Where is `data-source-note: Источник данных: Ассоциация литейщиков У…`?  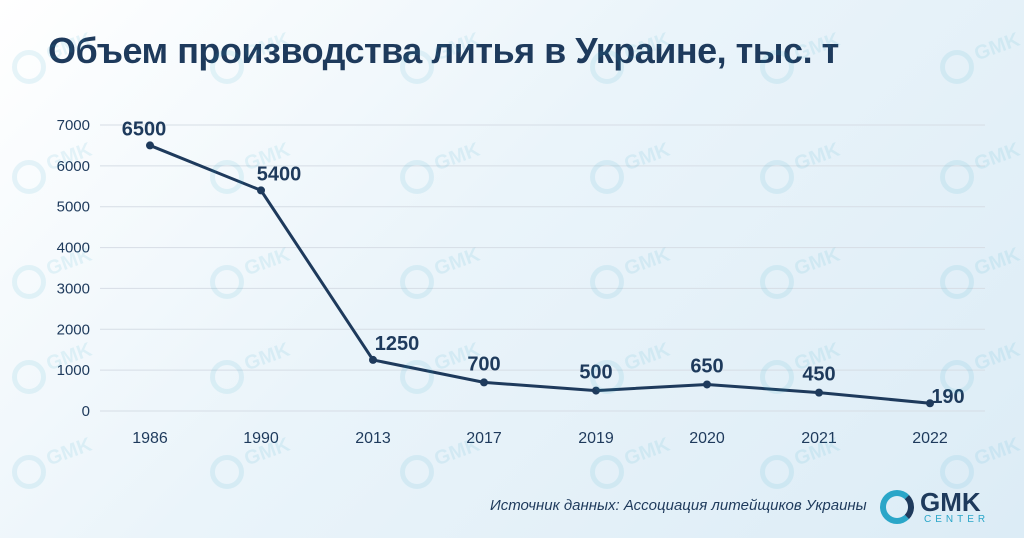
data-source-note: Источник данных: Ассоциация литейщиков У… is located at coordinates (678, 505).